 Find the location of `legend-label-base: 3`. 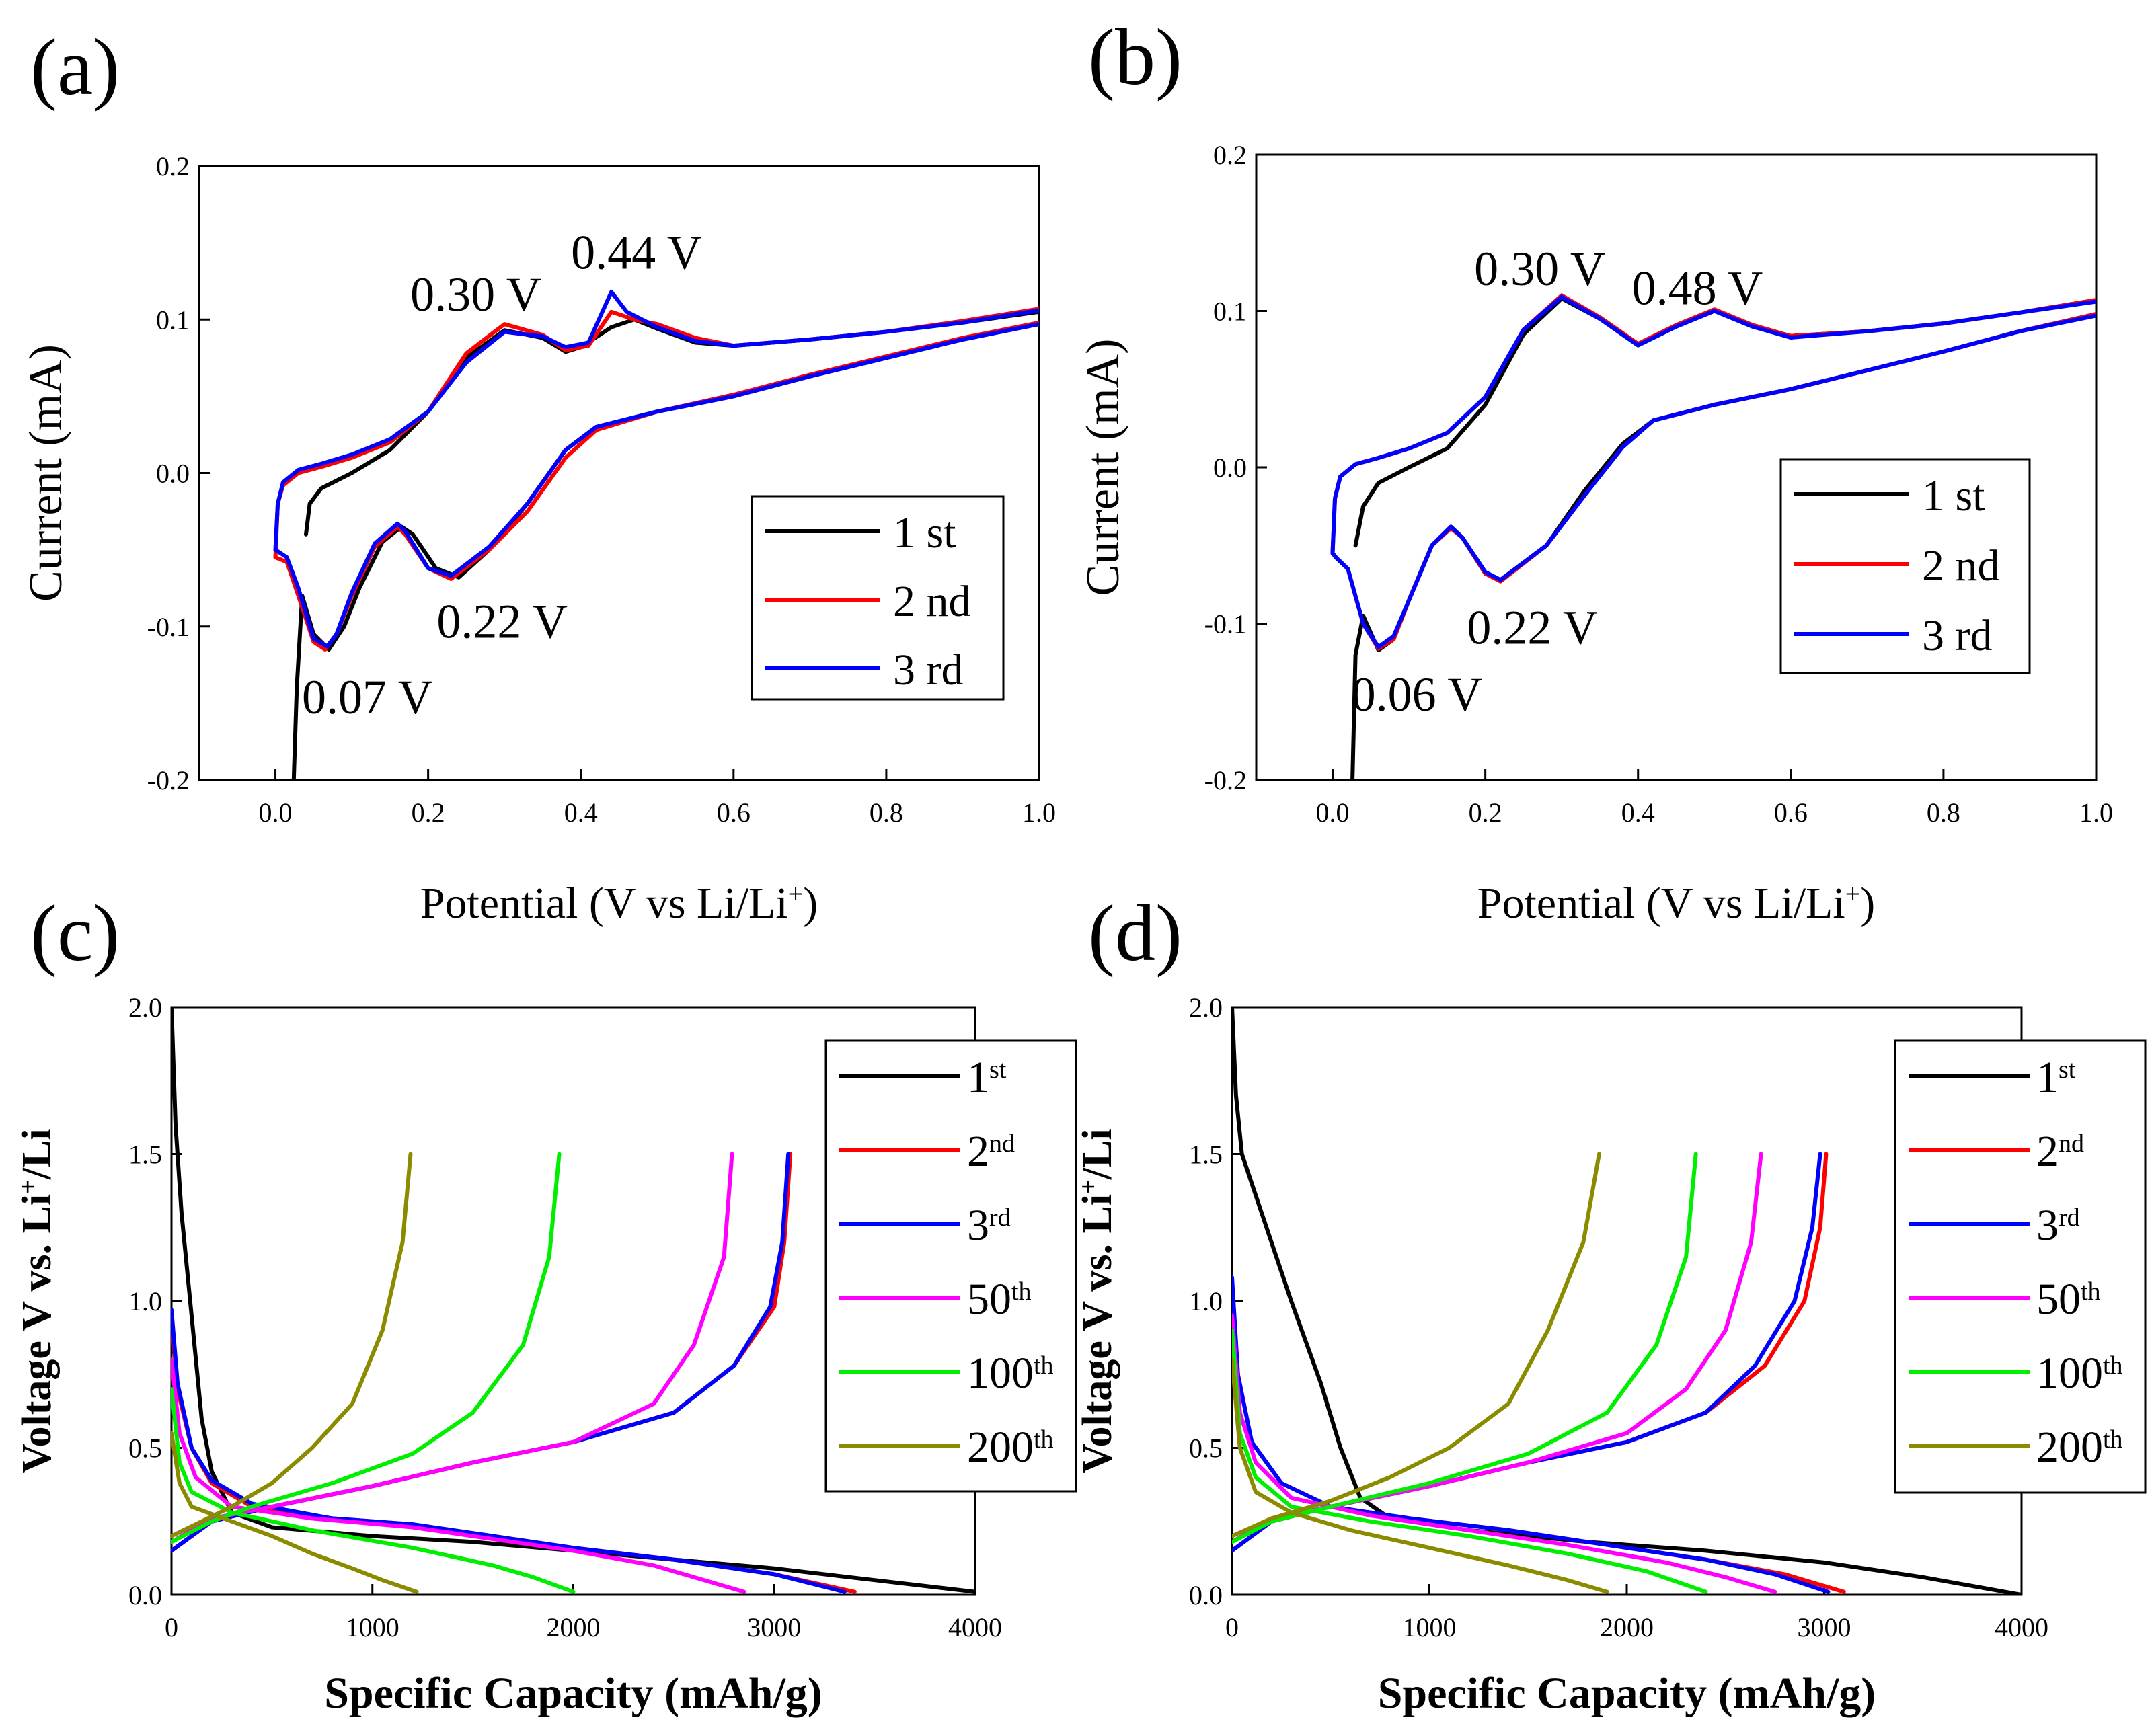

legend-label-base: 3 is located at coordinates (2047, 1225).